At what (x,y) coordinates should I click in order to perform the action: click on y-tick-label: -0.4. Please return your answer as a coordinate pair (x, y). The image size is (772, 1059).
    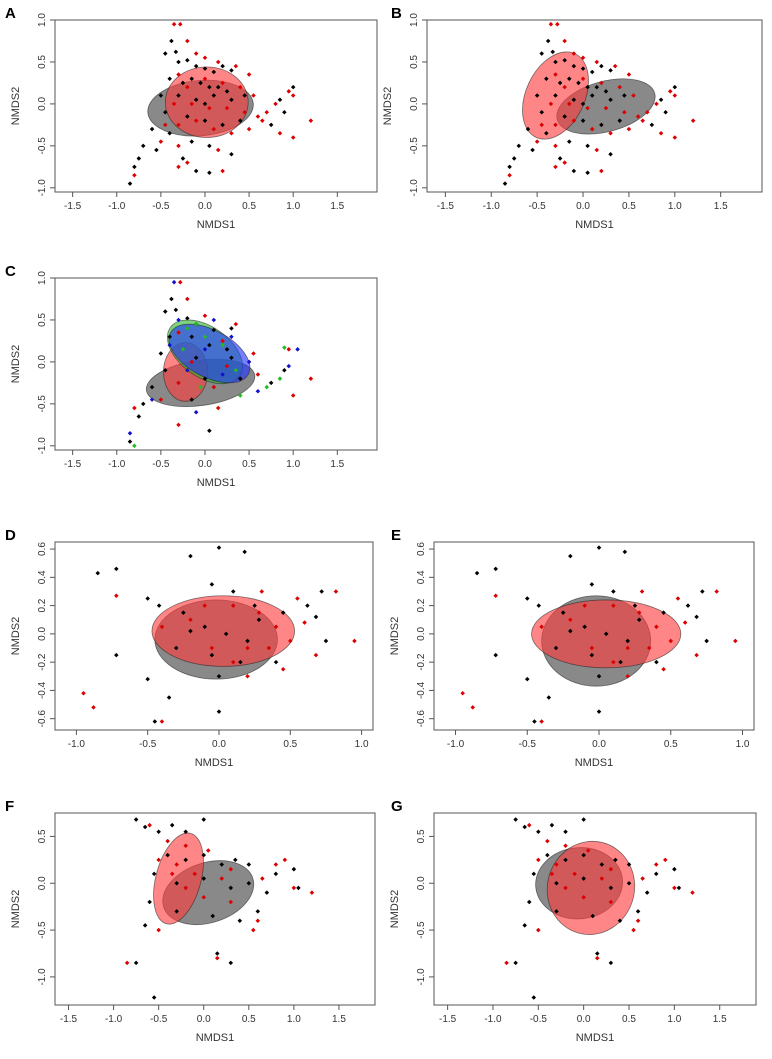
    Looking at the image, I should click on (421, 690).